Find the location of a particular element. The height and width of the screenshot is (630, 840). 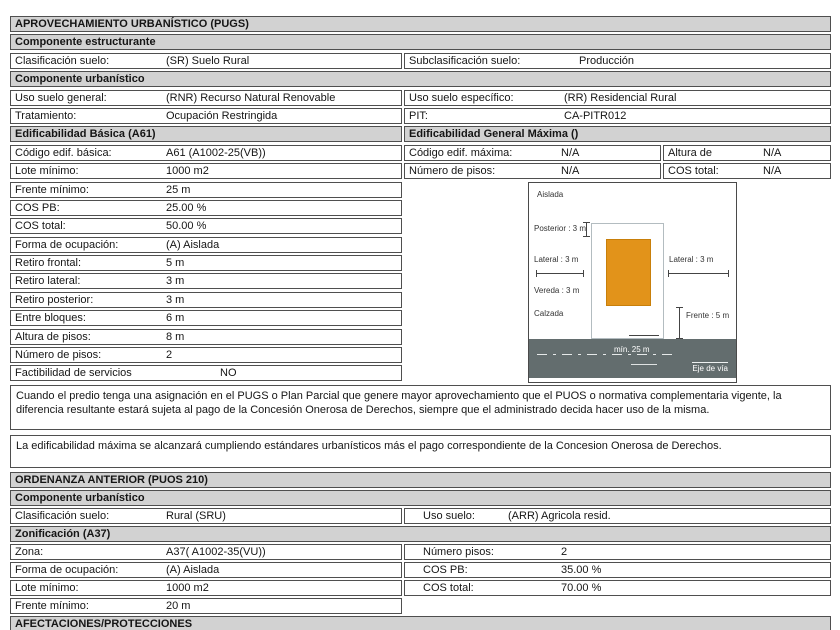

section-title-ordenanza: ORDENANZA ANTERIOR (PUOS 210) is located at coordinates (420, 480).